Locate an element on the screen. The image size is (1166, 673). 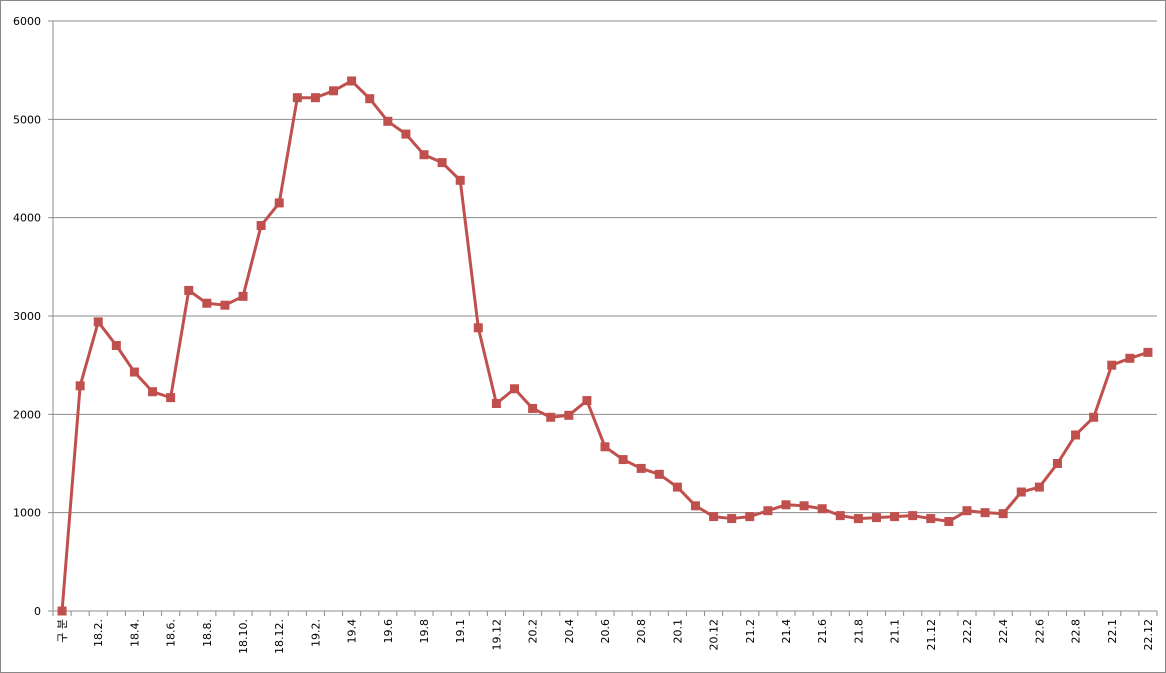
x-tick-label: 18.8. is located at coordinates (207, 633).